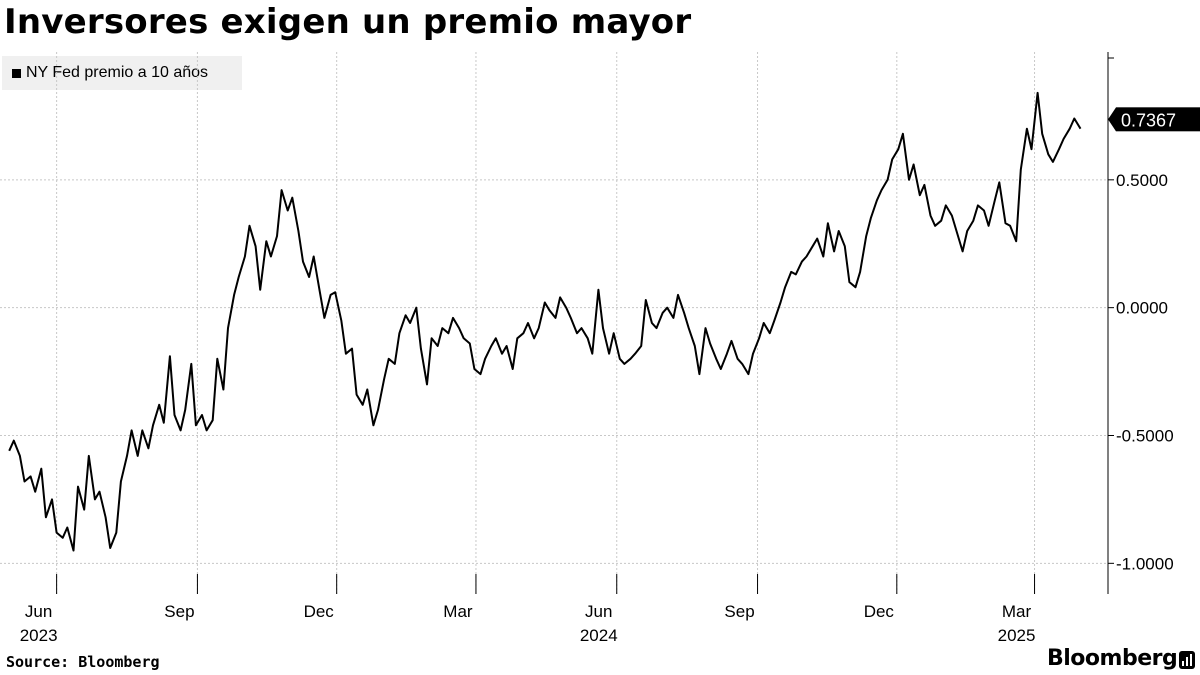 This screenshot has width=1200, height=675. I want to click on last-value-box, so click(1158, 119).